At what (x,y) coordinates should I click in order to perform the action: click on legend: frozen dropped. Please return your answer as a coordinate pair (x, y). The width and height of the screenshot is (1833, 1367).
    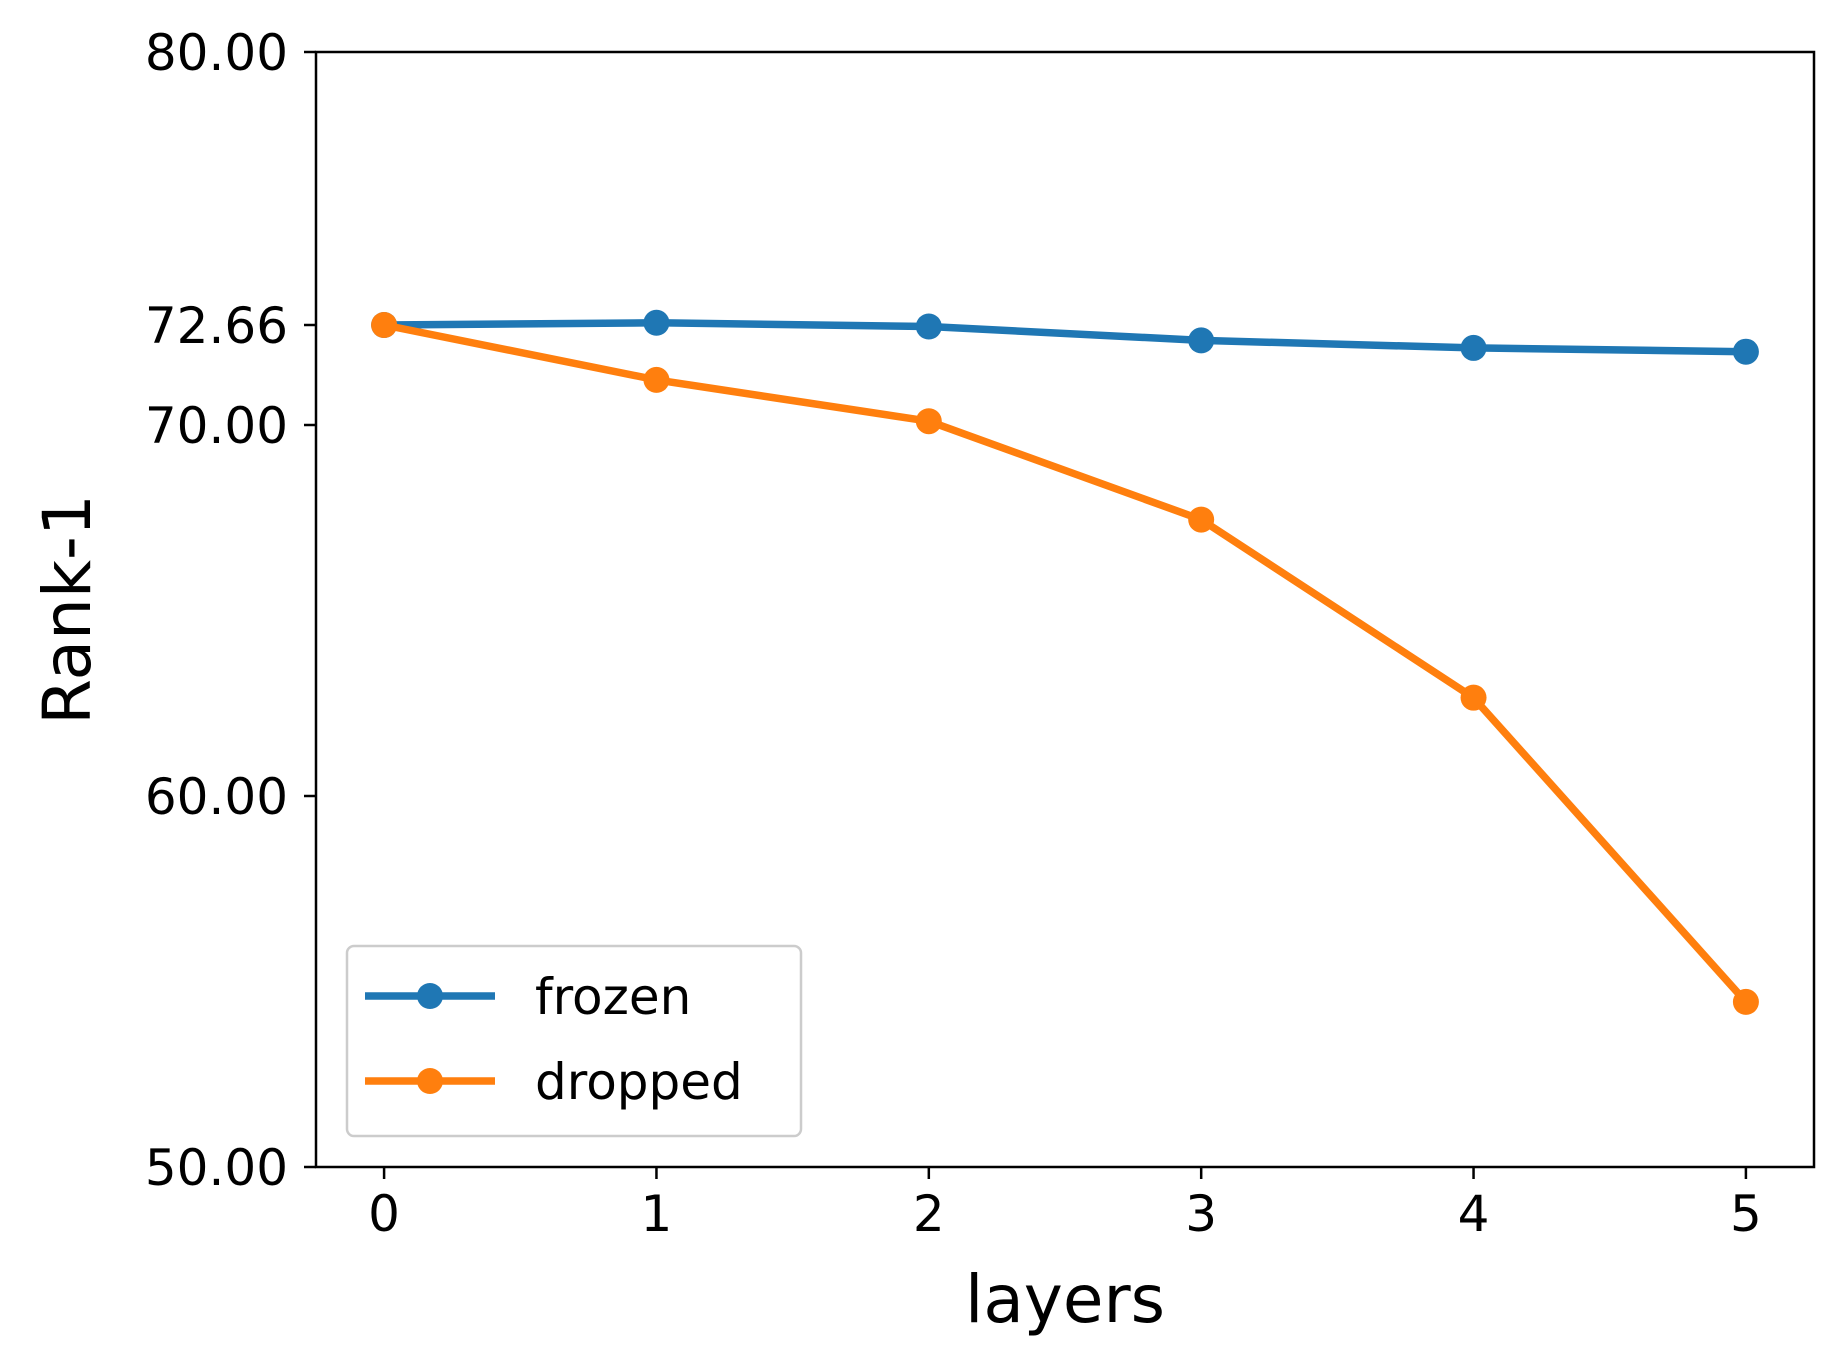
    Looking at the image, I should click on (574, 1041).